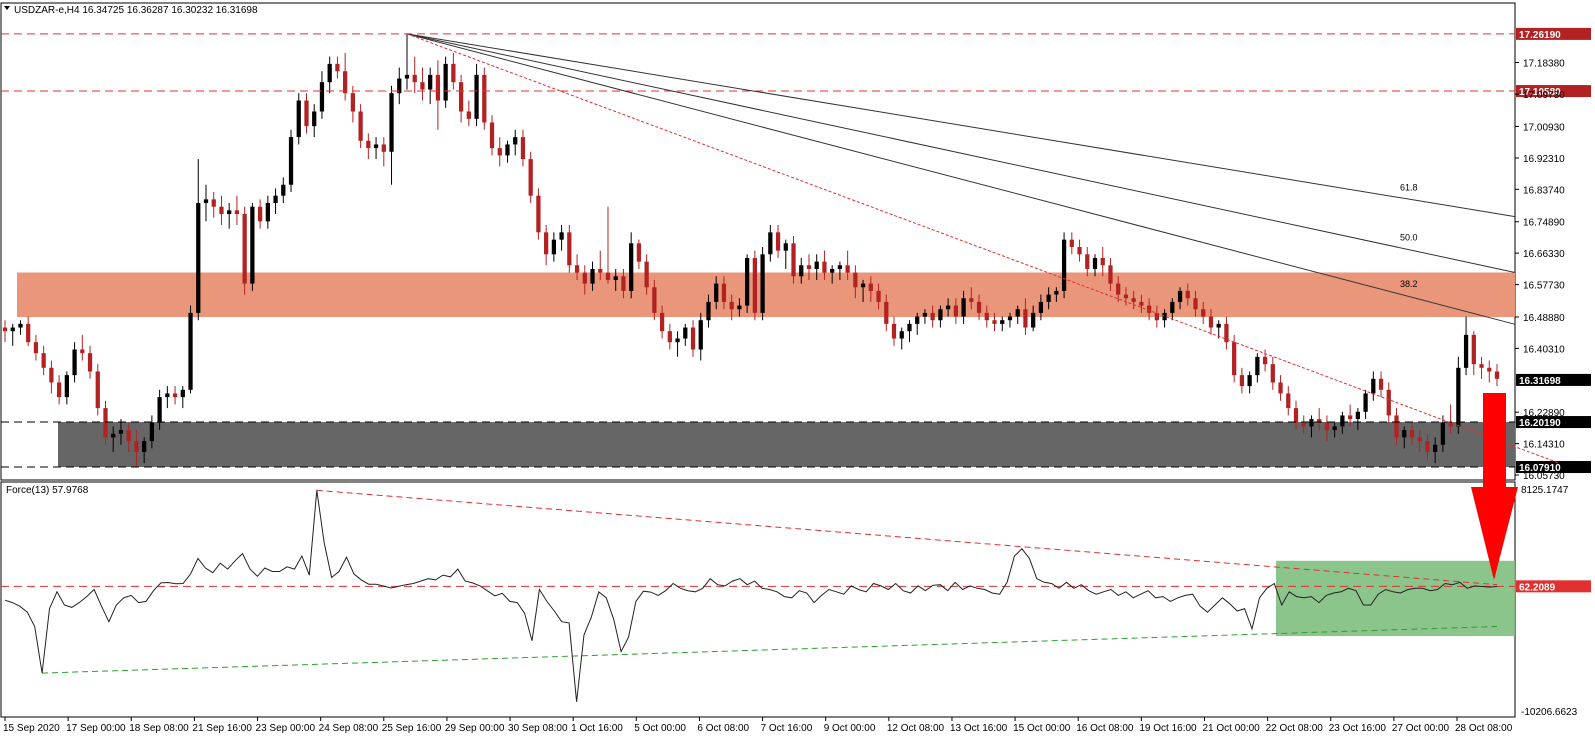  What do you see at coordinates (1494, 443) in the screenshot?
I see `down-arrow-shaft` at bounding box center [1494, 443].